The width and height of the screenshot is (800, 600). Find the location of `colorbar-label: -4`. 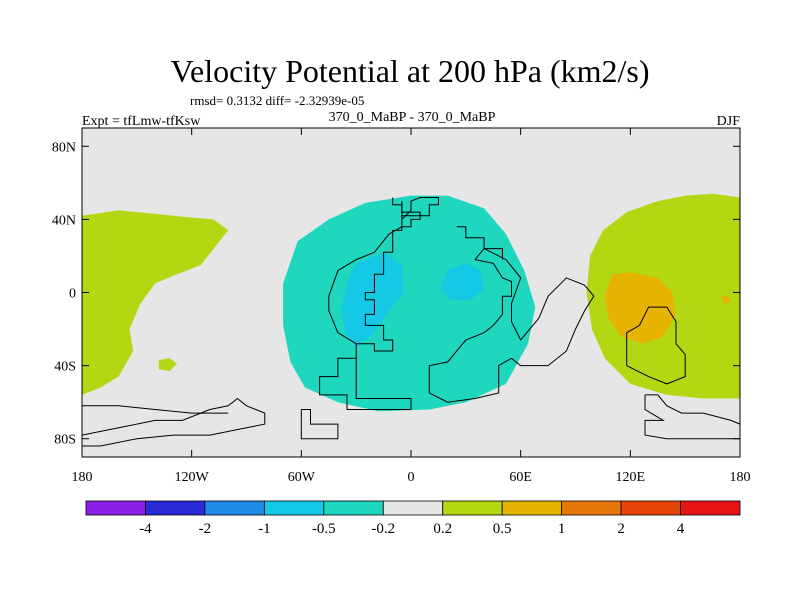

colorbar-label: -4 is located at coordinates (145, 529).